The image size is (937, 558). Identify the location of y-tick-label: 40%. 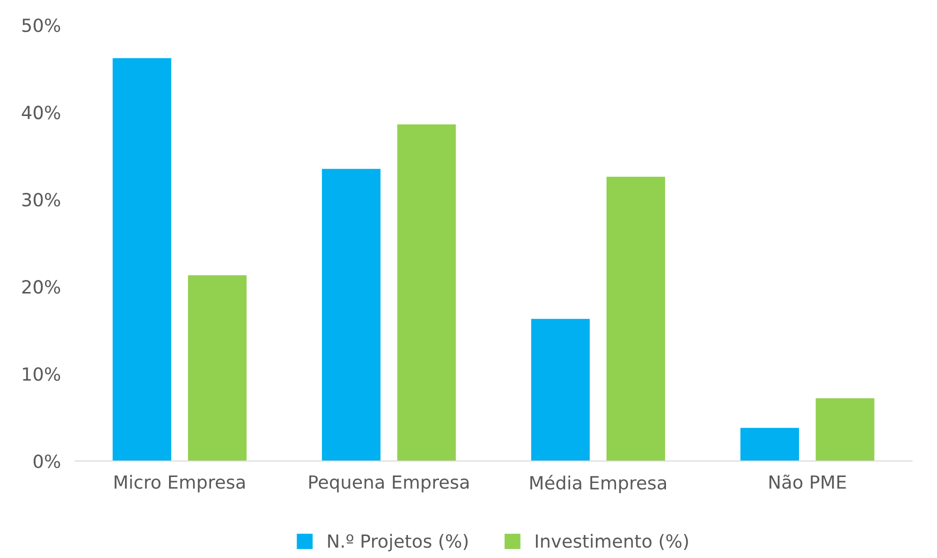
(41, 113).